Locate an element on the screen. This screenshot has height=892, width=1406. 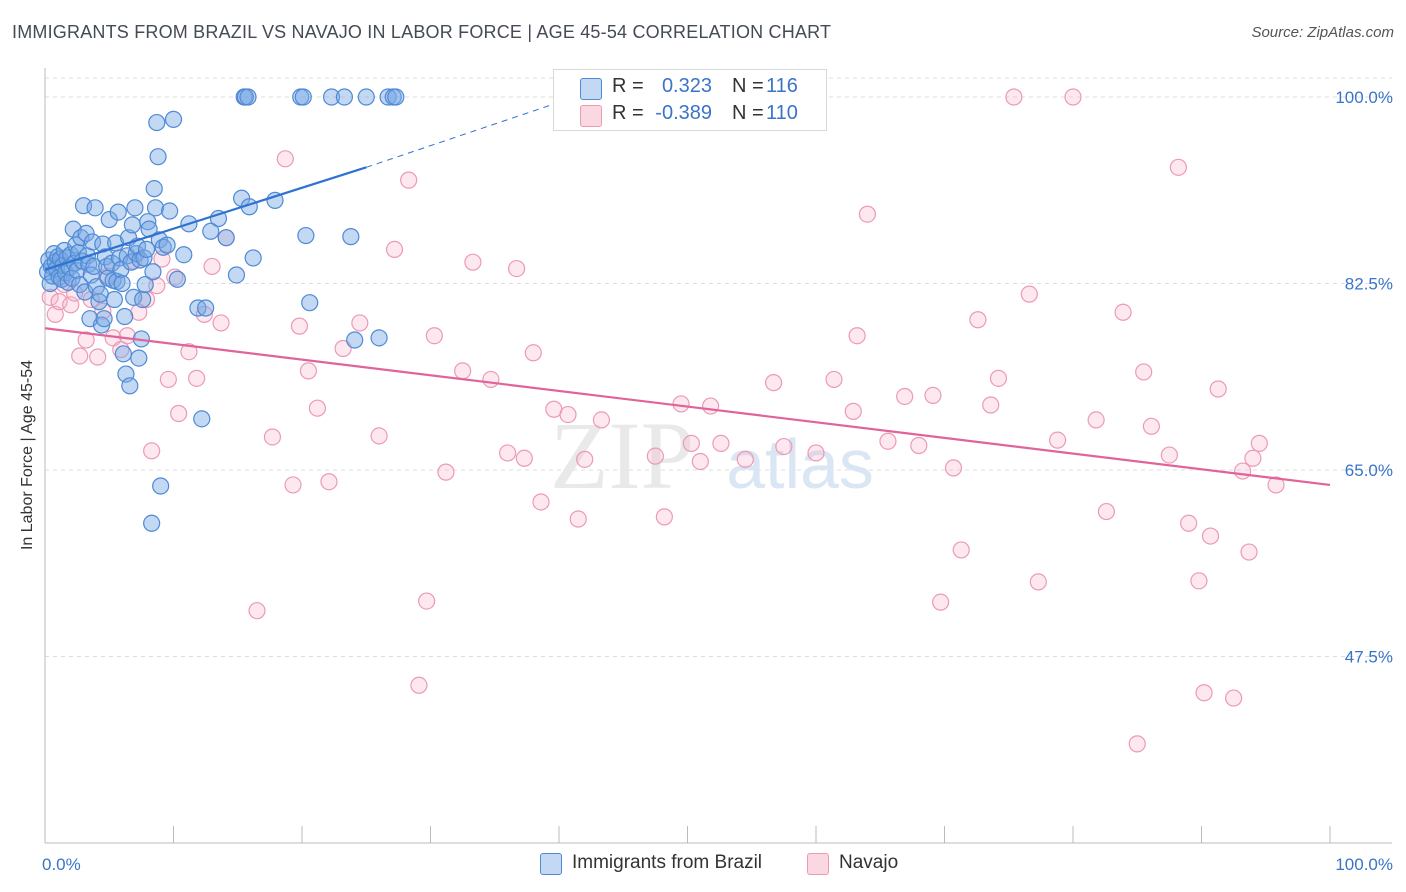
navajo-swatch is located at coordinates (591, 116).